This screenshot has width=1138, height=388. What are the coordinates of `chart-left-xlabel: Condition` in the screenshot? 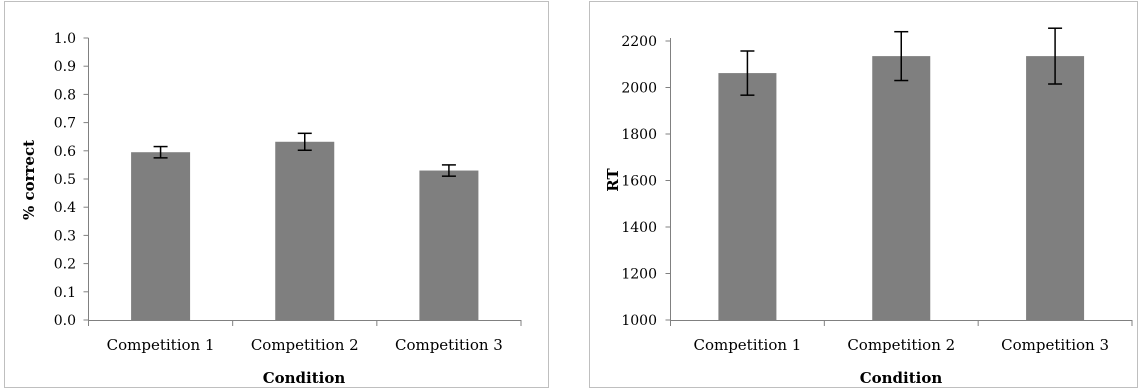 It's located at (304, 378).